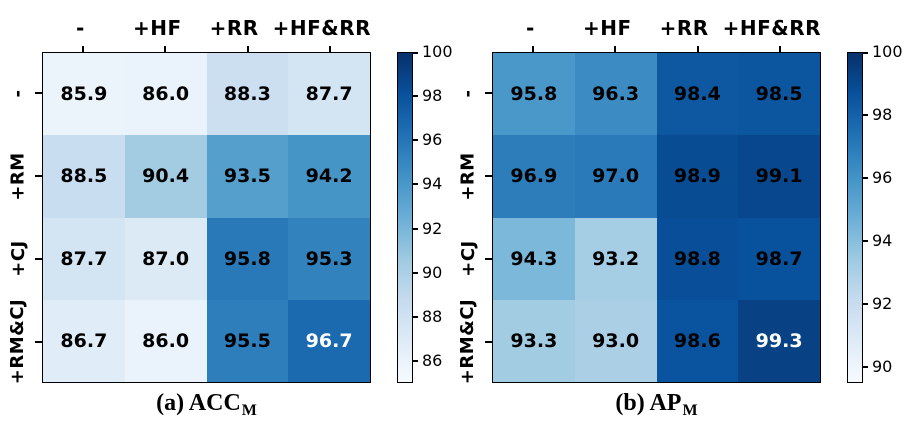 The image size is (908, 436). Describe the element at coordinates (437, 51) in the screenshot. I see `colorbar-tick-label: 100` at that location.